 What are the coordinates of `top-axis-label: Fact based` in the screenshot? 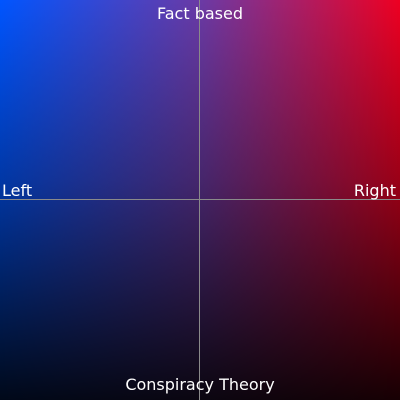 It's located at (200, 13).